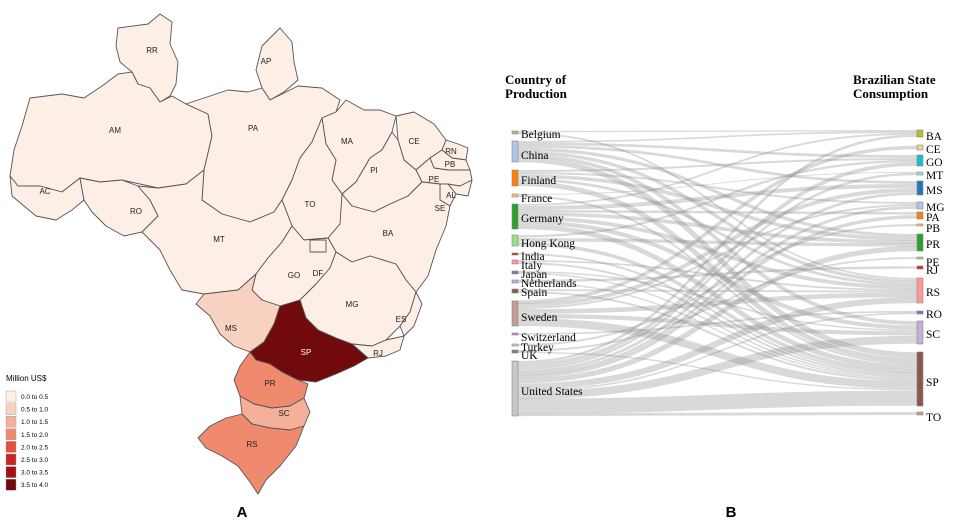 The image size is (957, 525). Describe the element at coordinates (548, 338) in the screenshot. I see `source-node-label: Switzerland` at that location.